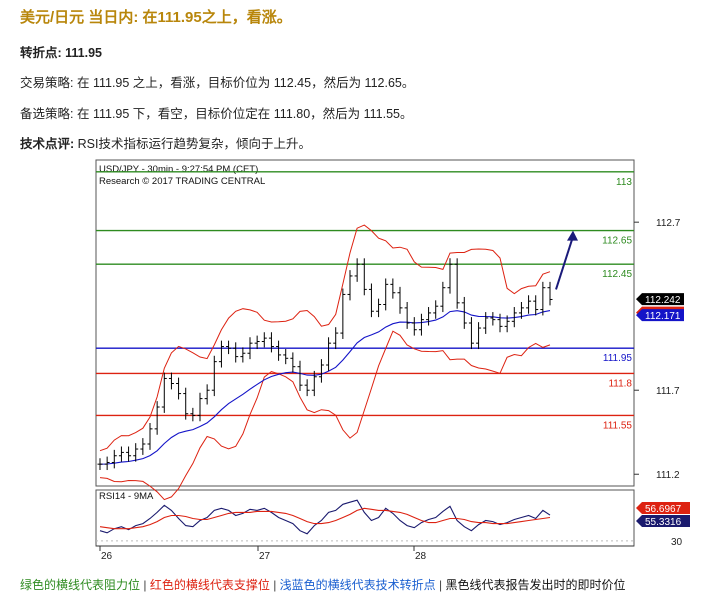  What do you see at coordinates (156, 17) in the screenshot?
I see `headline: 美元/日元 当日内: 在111.95之上，看涨。` at bounding box center [156, 17].